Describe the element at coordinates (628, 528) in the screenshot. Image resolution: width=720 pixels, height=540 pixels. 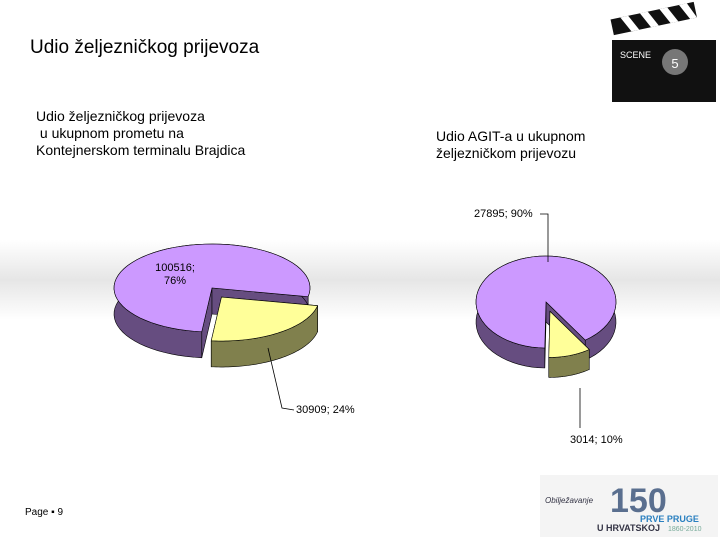
I see `logo-text: U HRVATSKOJ` at that location.